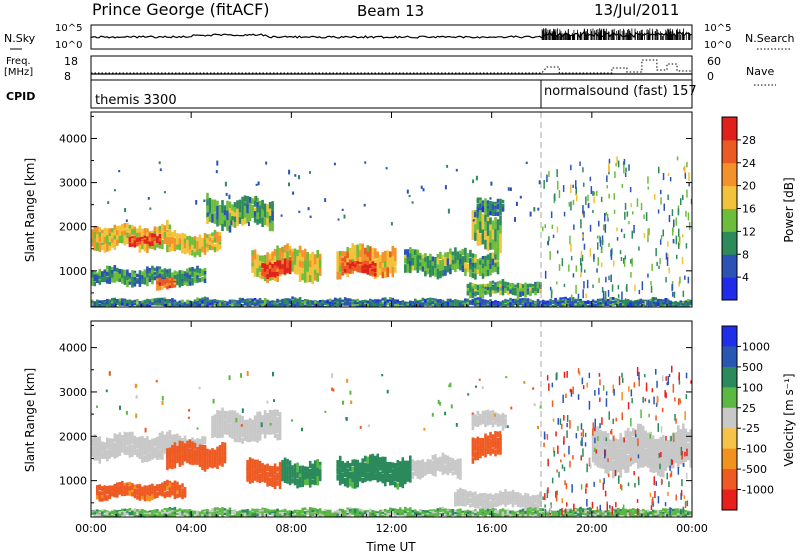  What do you see at coordinates (749, 163) in the screenshot?
I see `colorbar-tick-label: 24` at bounding box center [749, 163].